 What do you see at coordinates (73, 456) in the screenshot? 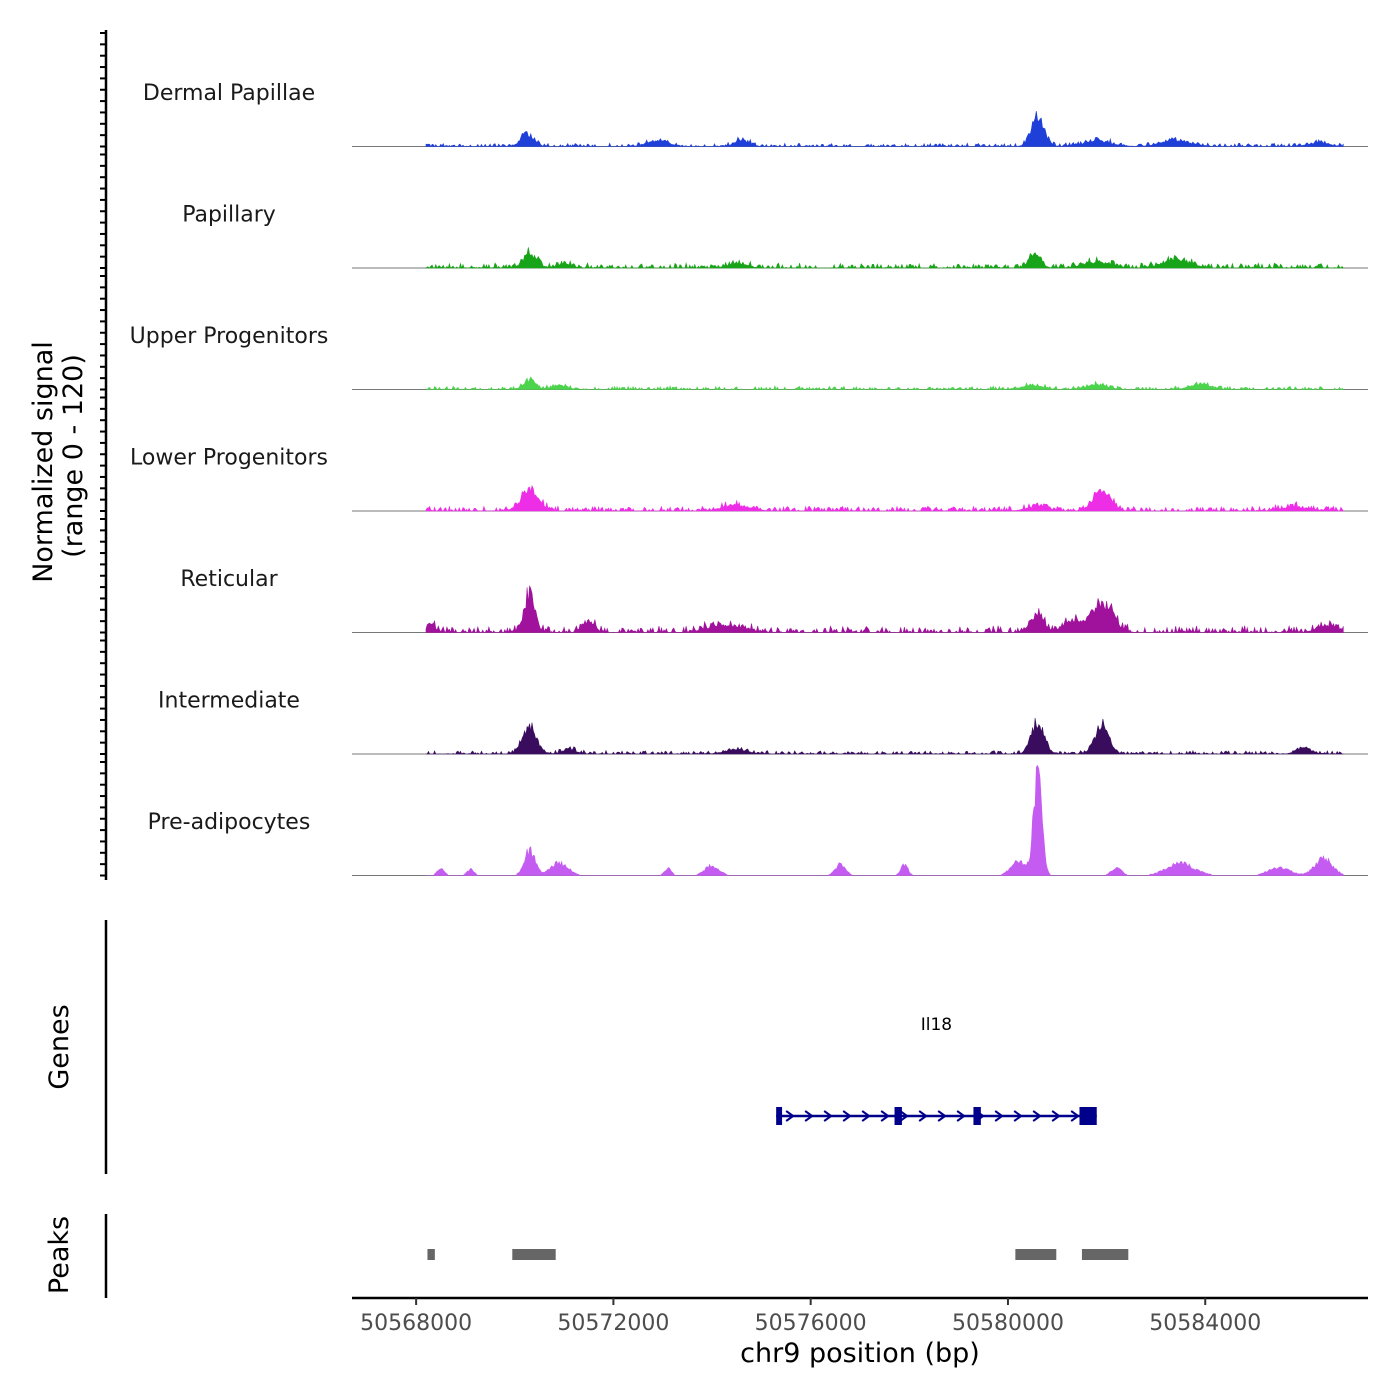
I see `y-axis-range: (range 0 - 120)` at bounding box center [73, 456].